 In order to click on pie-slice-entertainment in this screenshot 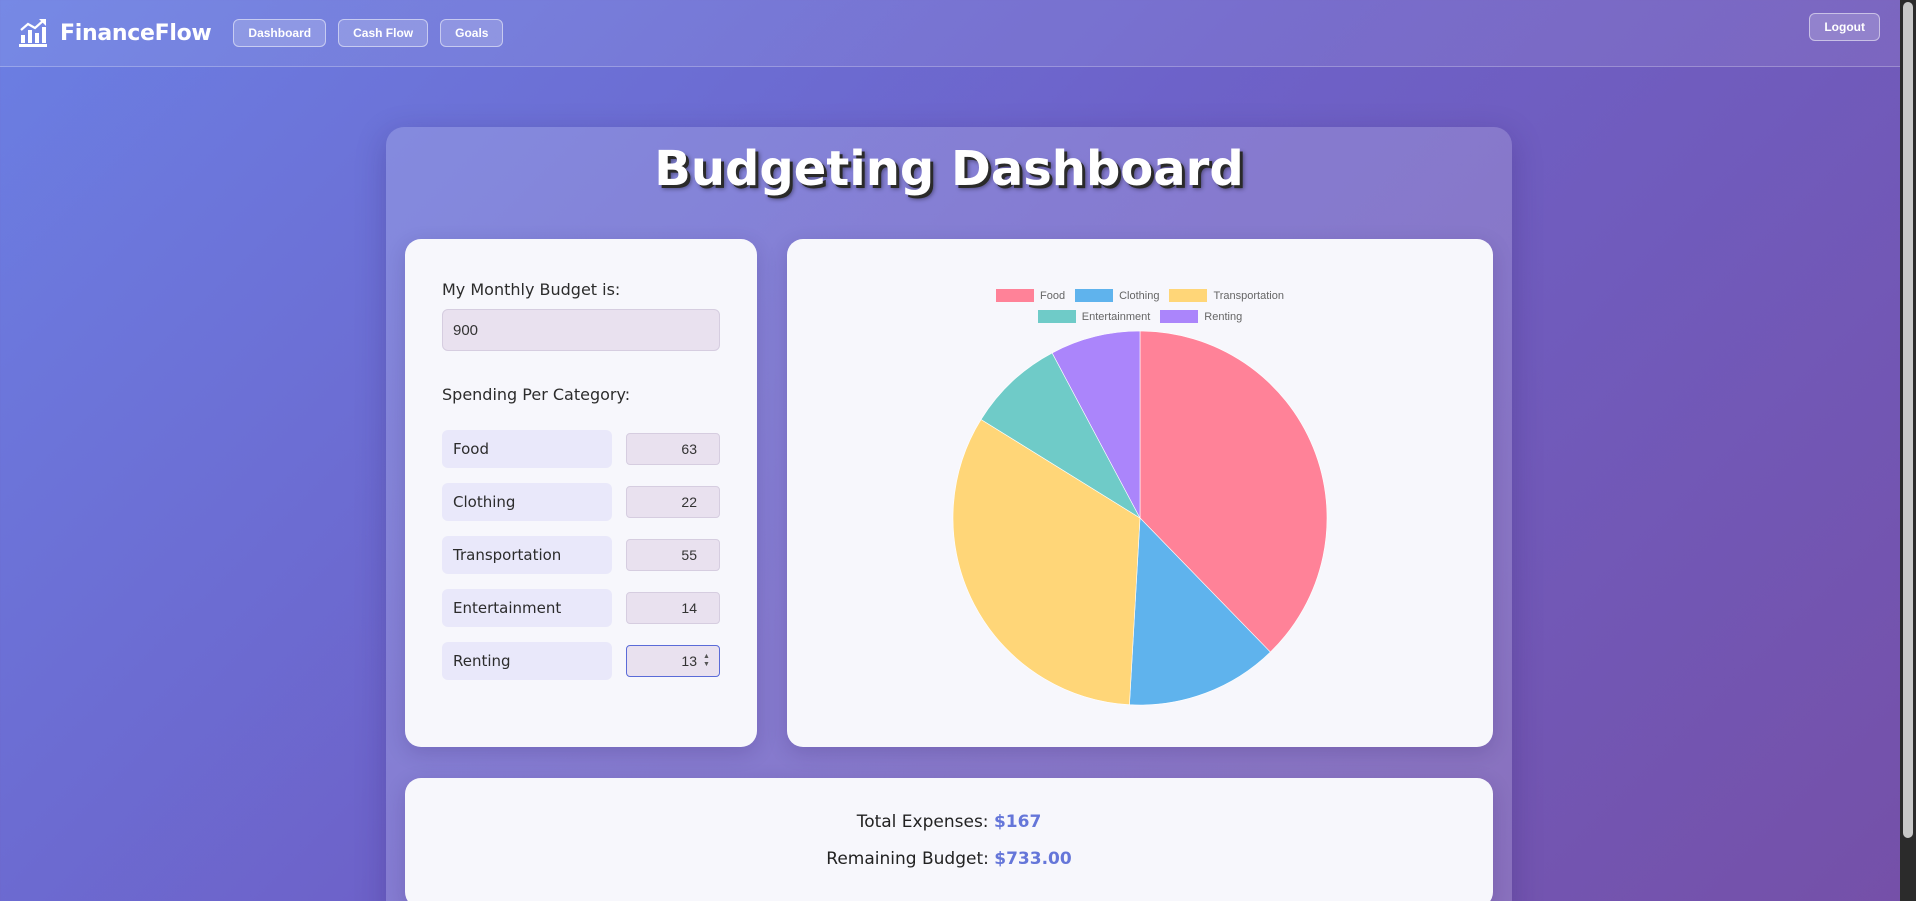, I will do `click(1060, 435)`.